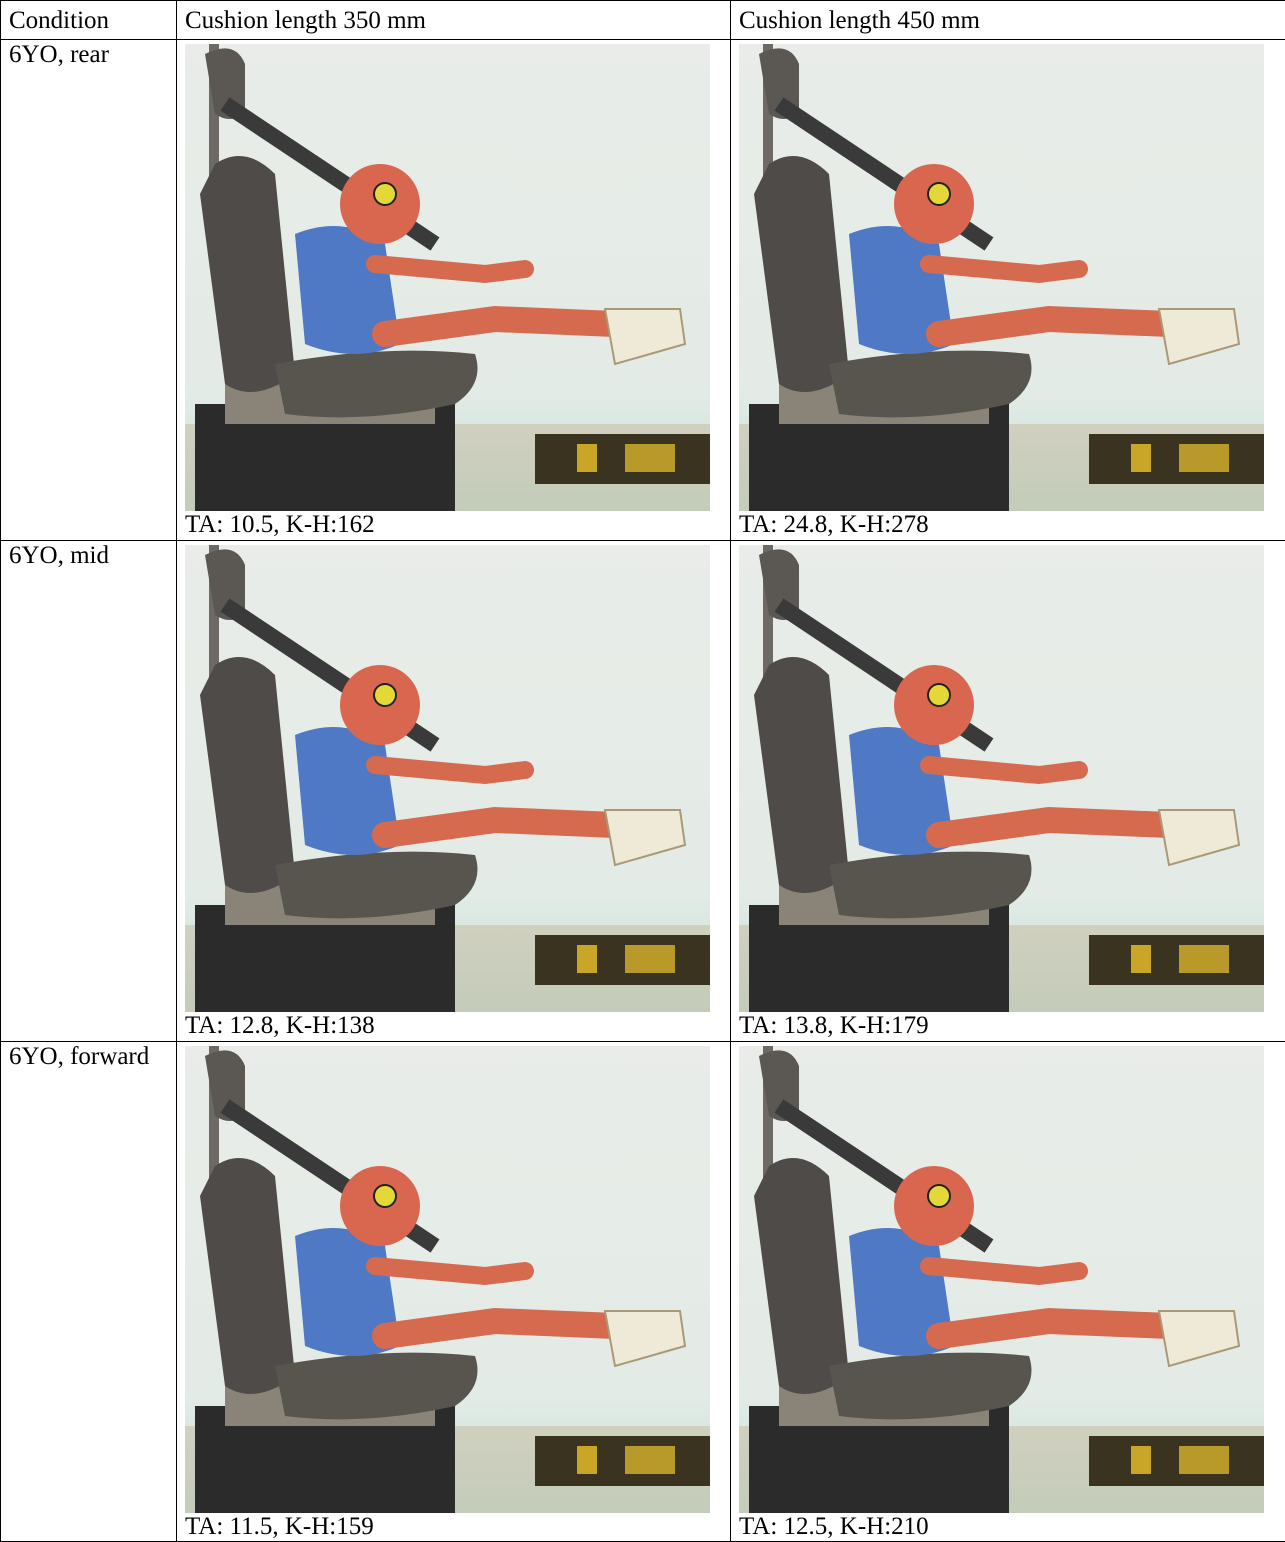 Image resolution: width=1285 pixels, height=1542 pixels. Describe the element at coordinates (1008, 20) in the screenshot. I see `header-cell: Cushion length 450 mm` at that location.